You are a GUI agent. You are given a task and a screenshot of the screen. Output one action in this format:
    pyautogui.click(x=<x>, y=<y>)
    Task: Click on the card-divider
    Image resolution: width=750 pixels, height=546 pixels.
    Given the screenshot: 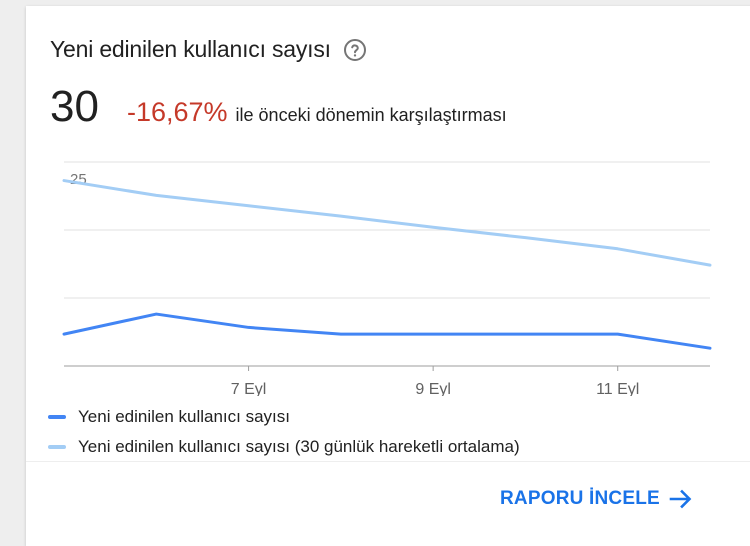 What is the action you would take?
    pyautogui.click(x=388, y=461)
    